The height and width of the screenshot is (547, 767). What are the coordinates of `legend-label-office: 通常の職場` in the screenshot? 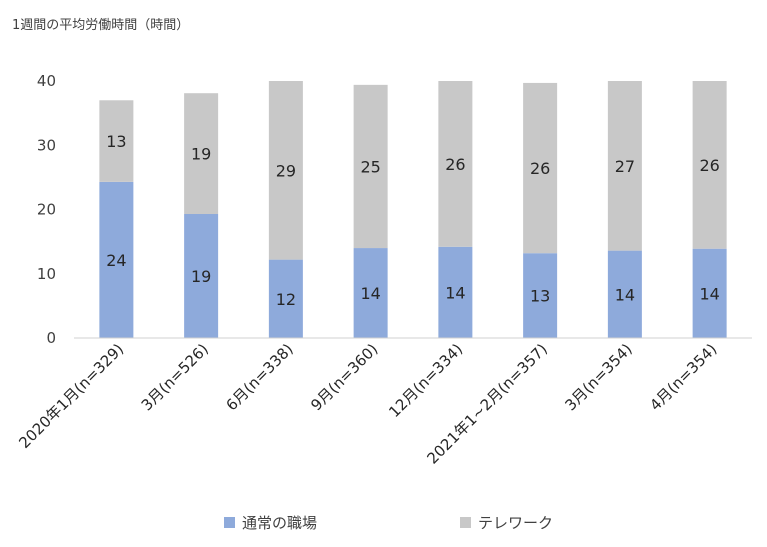 It's located at (280, 523).